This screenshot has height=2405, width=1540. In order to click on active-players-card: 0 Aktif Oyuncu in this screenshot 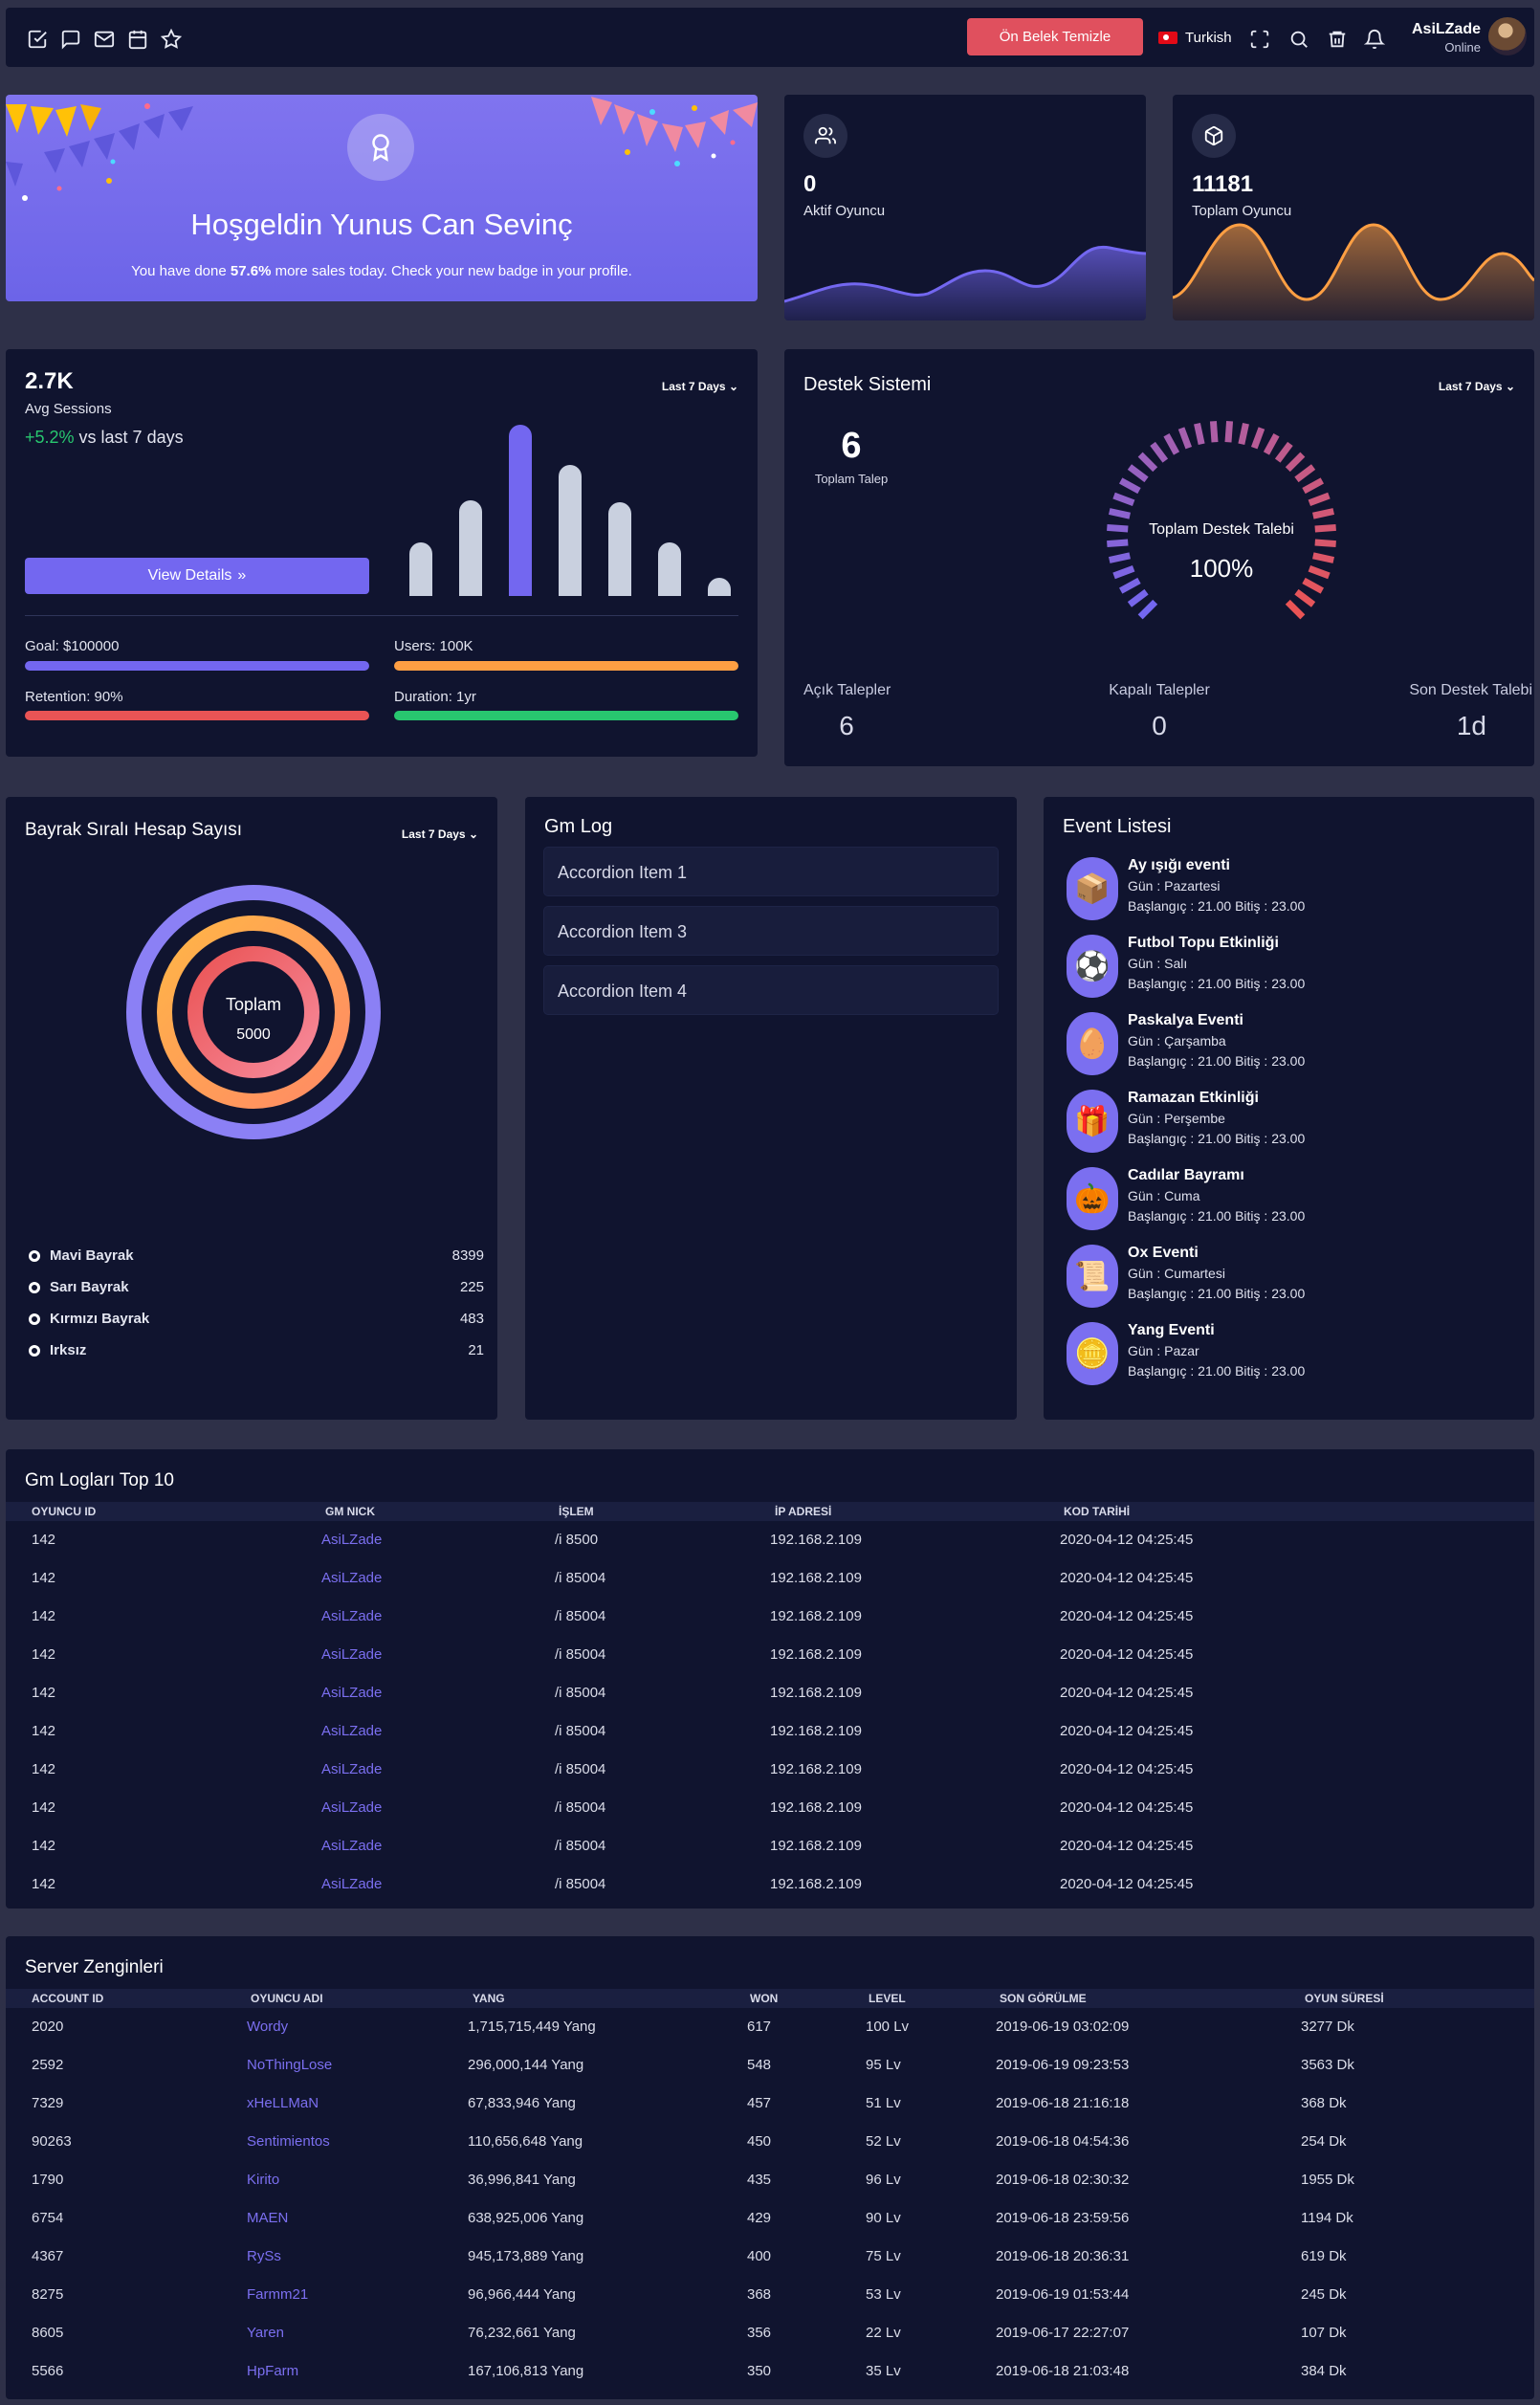, I will do `click(965, 207)`.